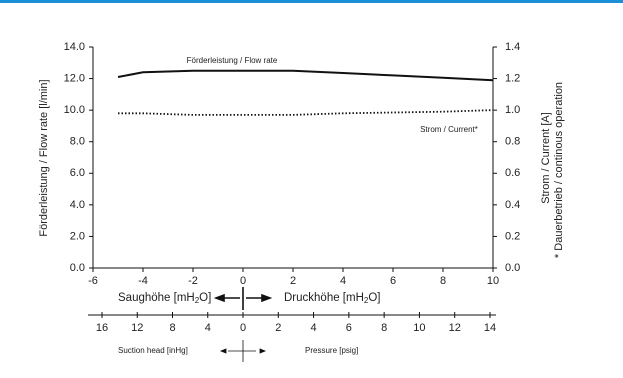 This screenshot has height=378, width=623. Describe the element at coordinates (77, 268) in the screenshot. I see `y-tick-label: 0.0` at that location.